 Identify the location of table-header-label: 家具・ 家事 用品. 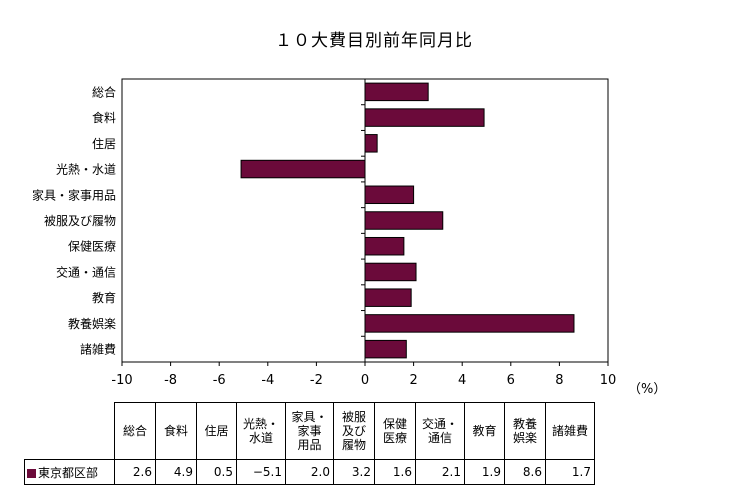
(309, 431).